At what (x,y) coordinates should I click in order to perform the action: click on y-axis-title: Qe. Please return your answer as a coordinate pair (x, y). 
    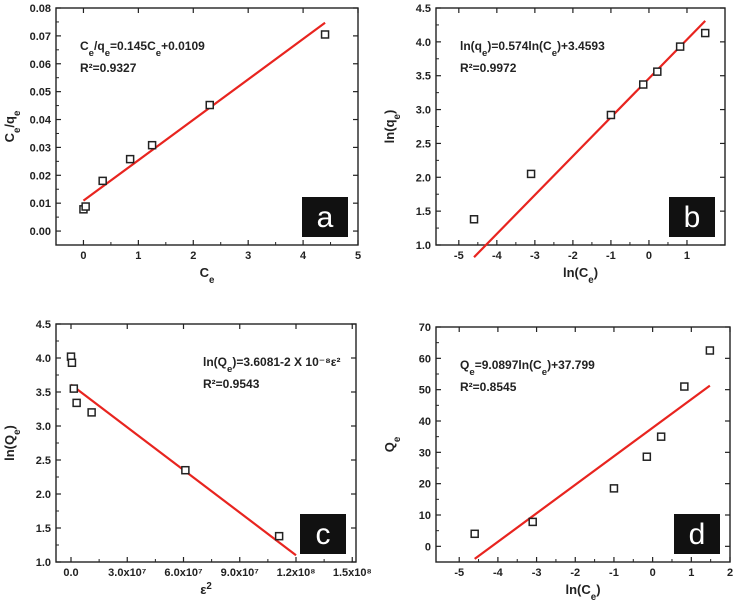
    Looking at the image, I should click on (392, 444).